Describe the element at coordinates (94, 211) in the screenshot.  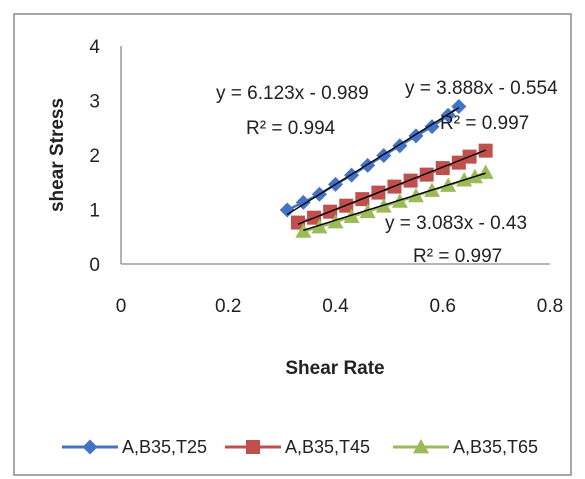
I see `y-tick-label: 1` at that location.